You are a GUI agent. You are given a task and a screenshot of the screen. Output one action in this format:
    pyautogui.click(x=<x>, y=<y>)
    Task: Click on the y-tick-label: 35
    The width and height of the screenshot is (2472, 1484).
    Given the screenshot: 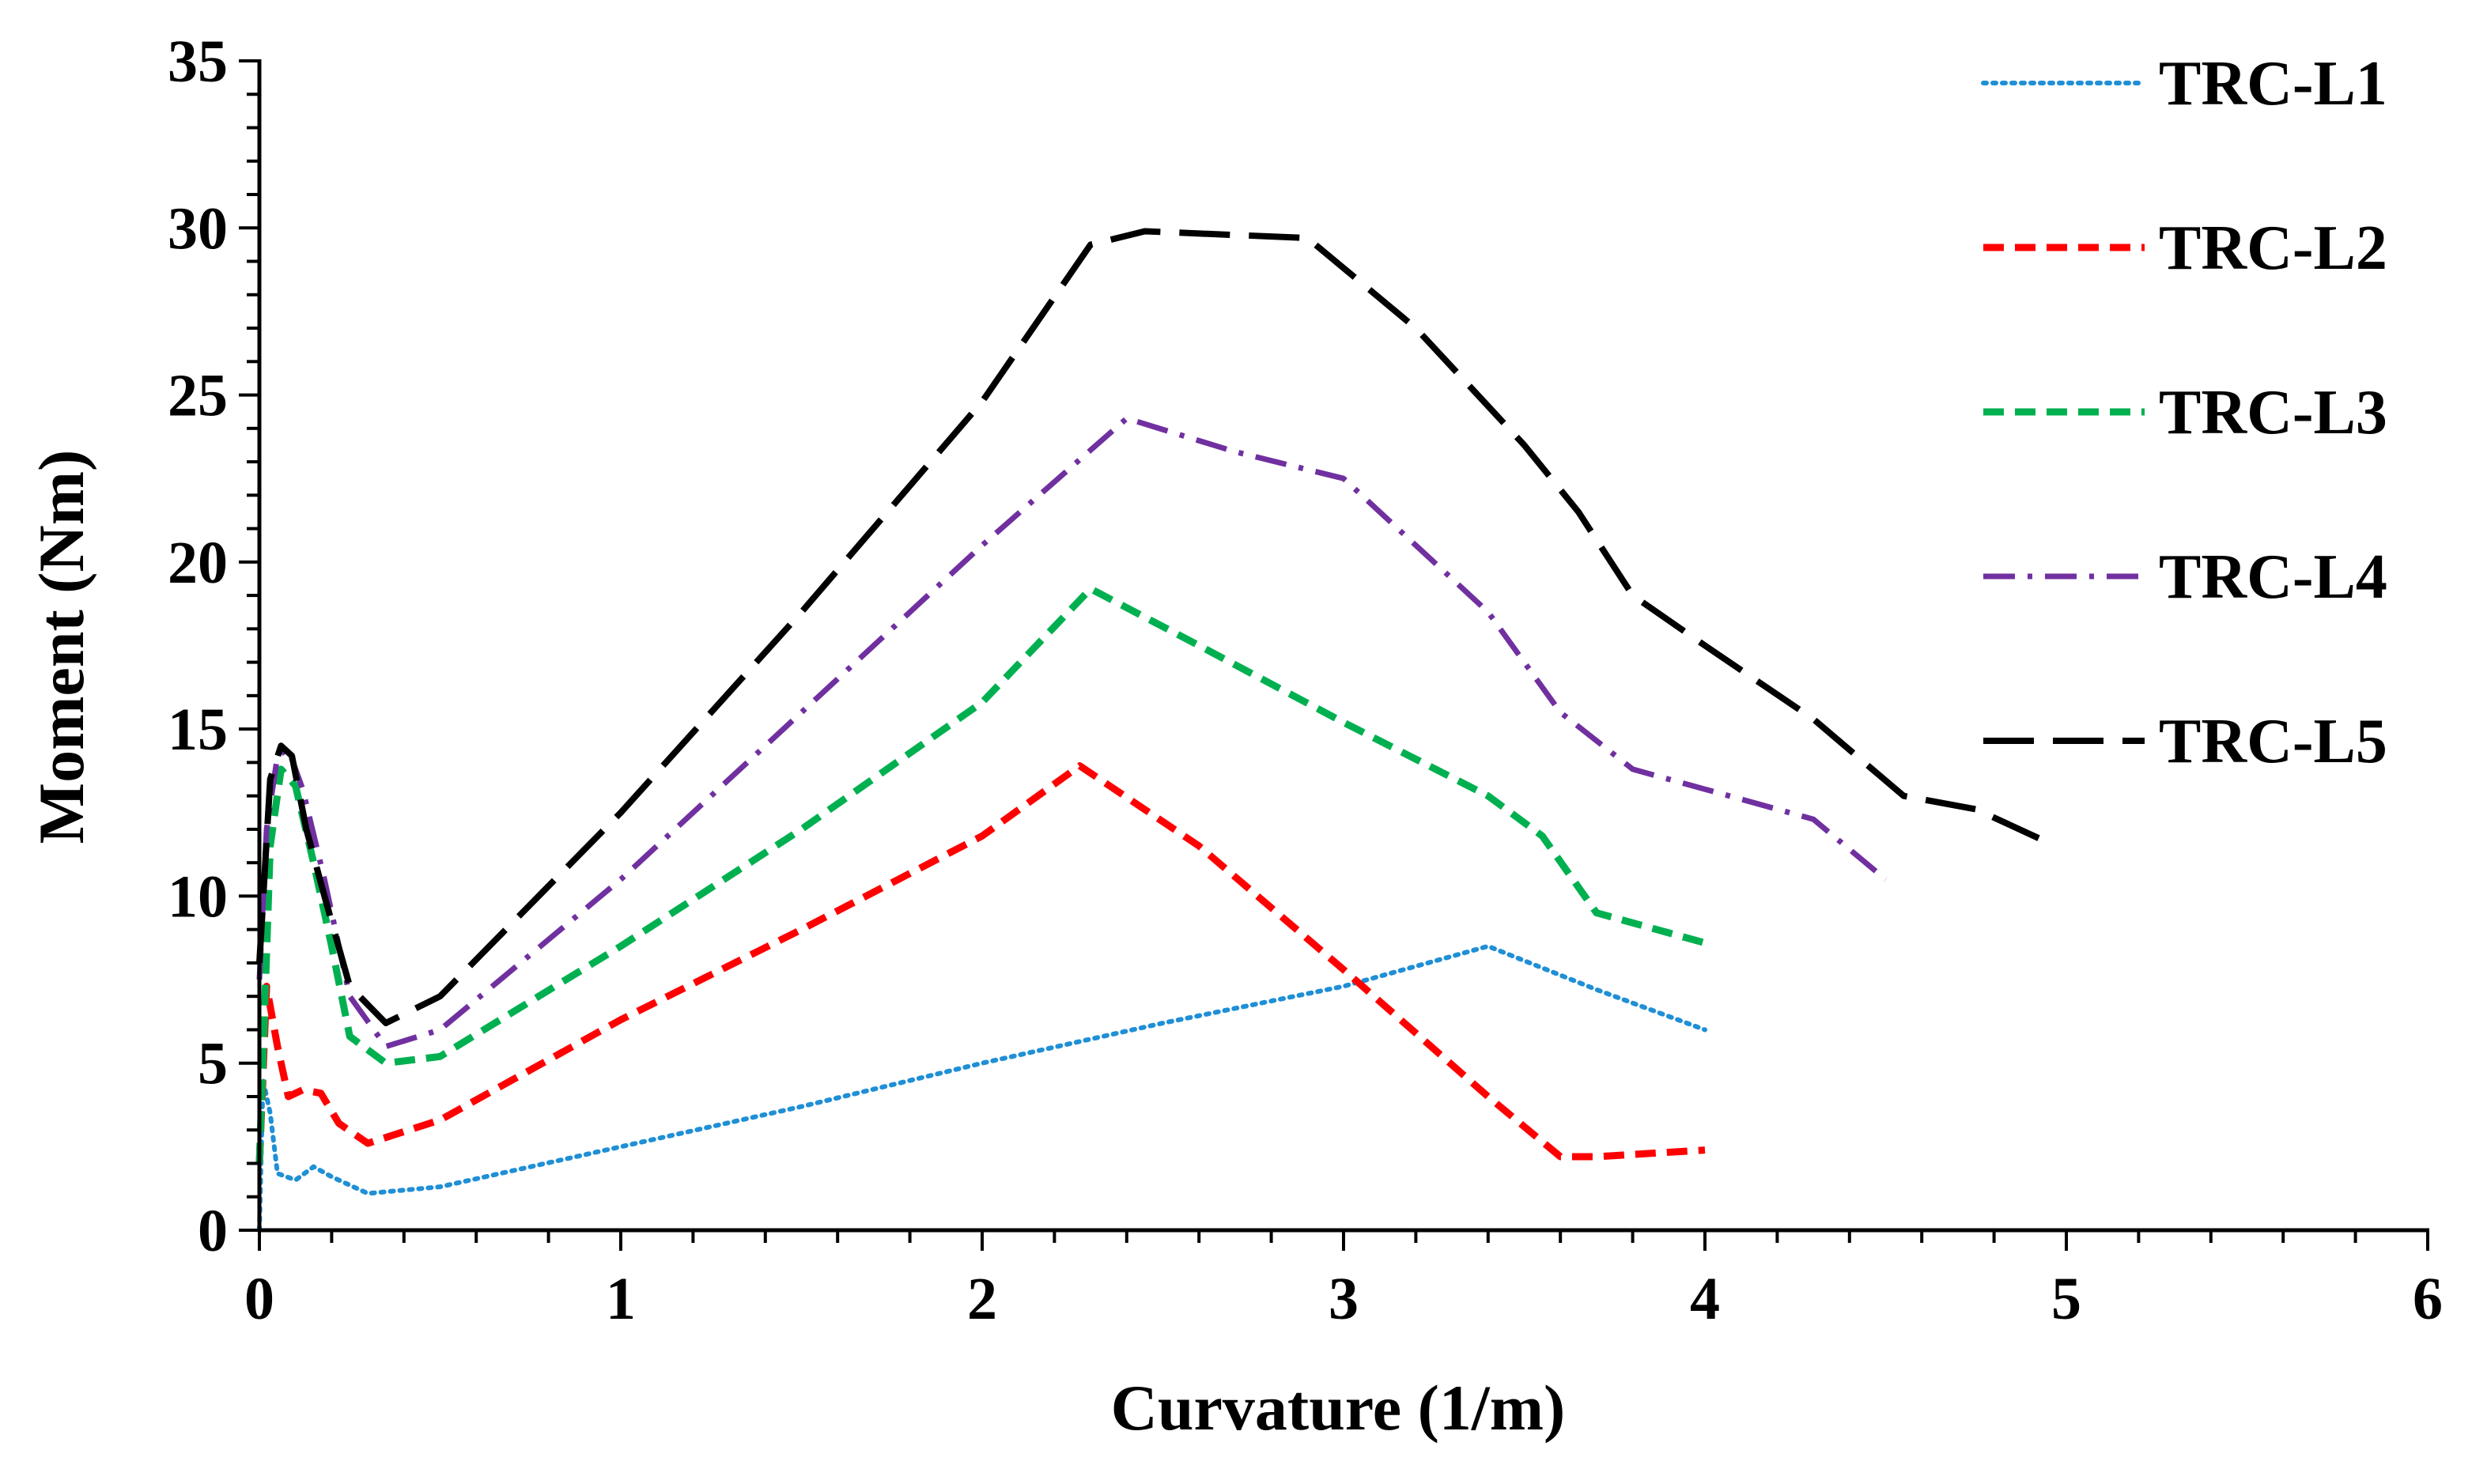 What is the action you would take?
    pyautogui.click(x=198, y=61)
    